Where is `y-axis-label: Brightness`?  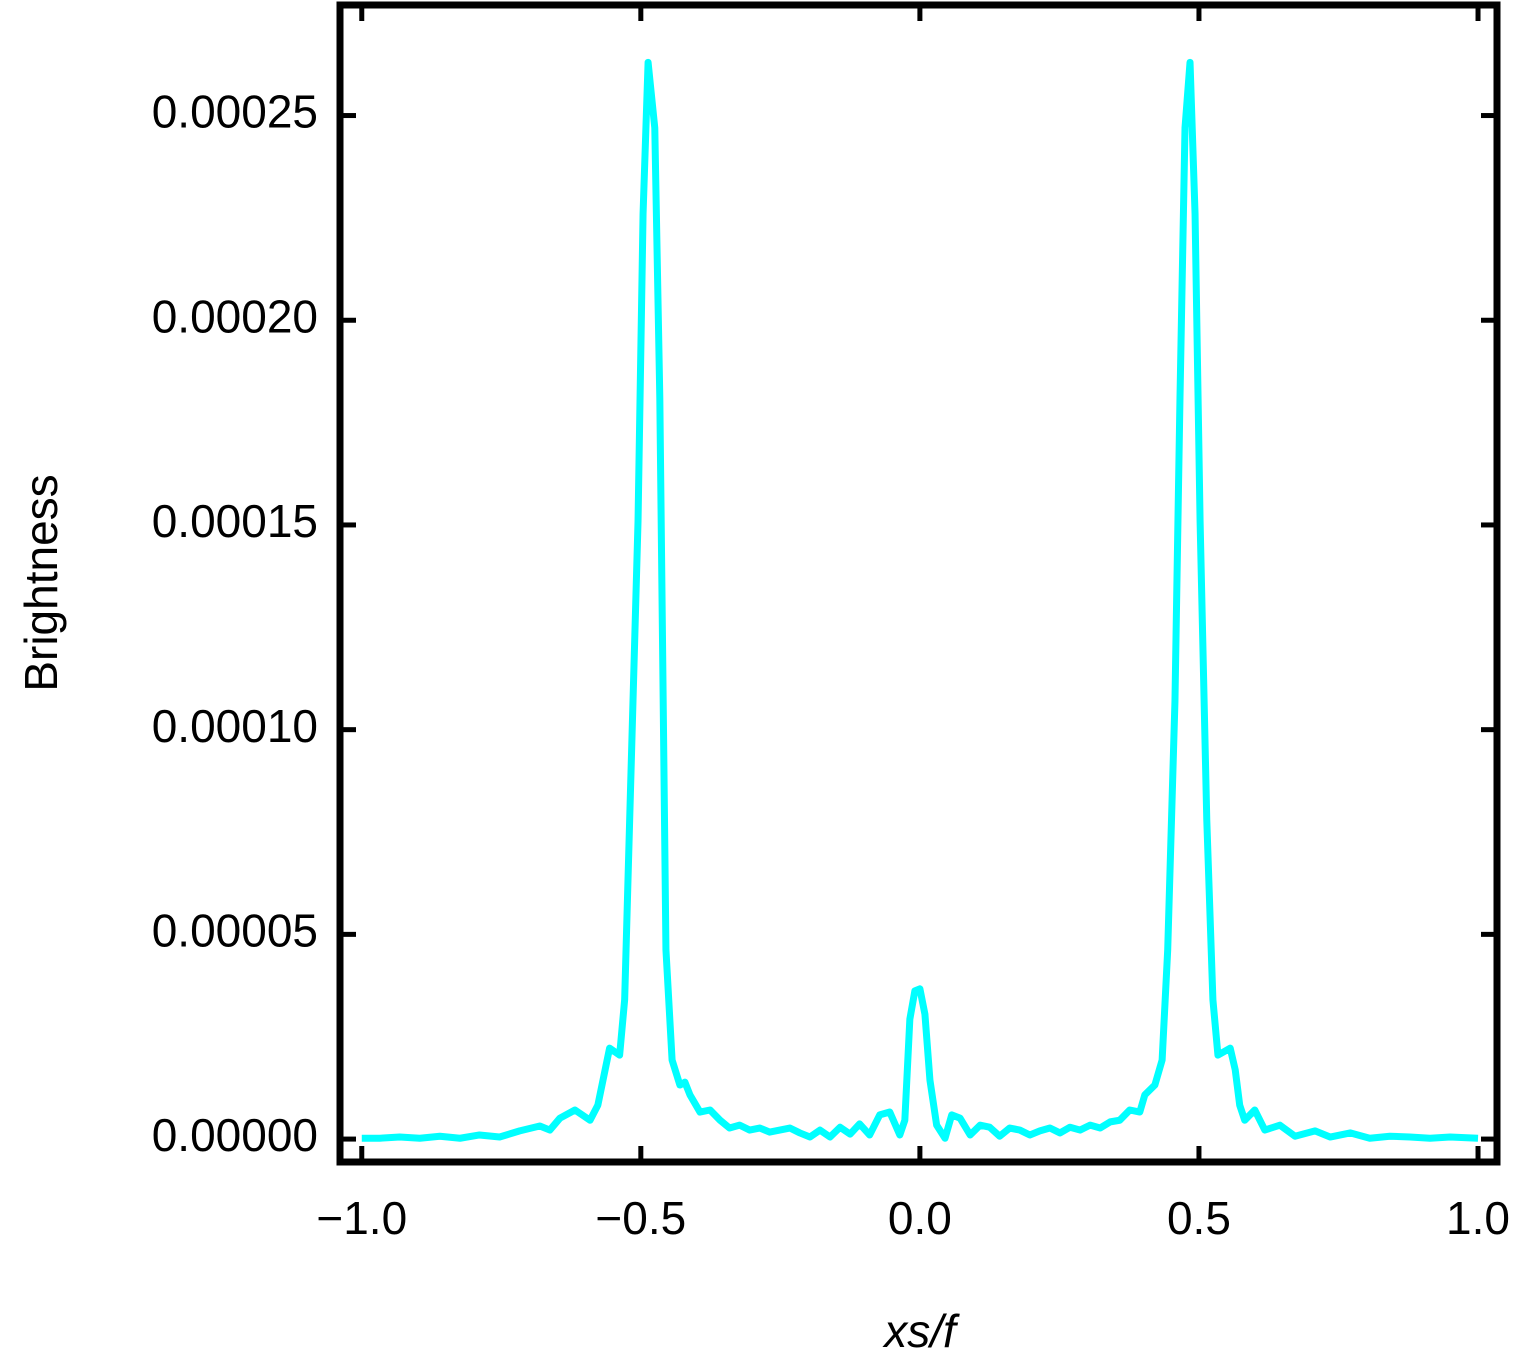
y-axis-label: Brightness is located at coordinates (41, 582).